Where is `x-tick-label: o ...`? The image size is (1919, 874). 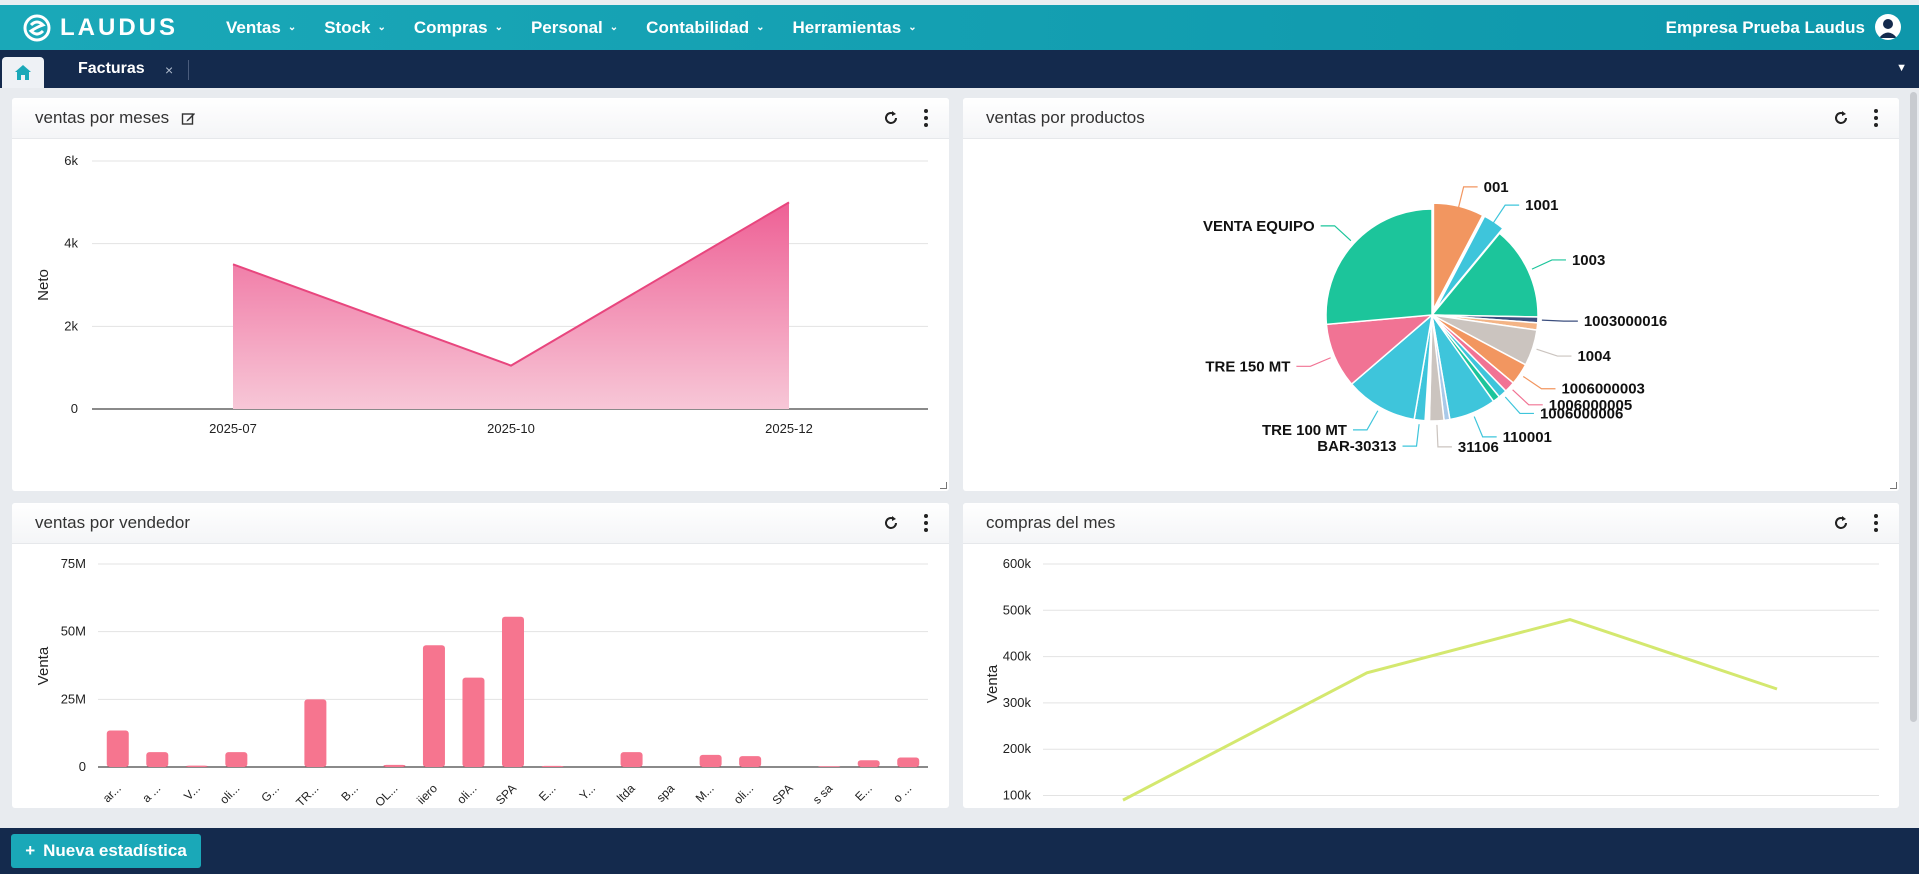 x-tick-label: o ... is located at coordinates (902, 793).